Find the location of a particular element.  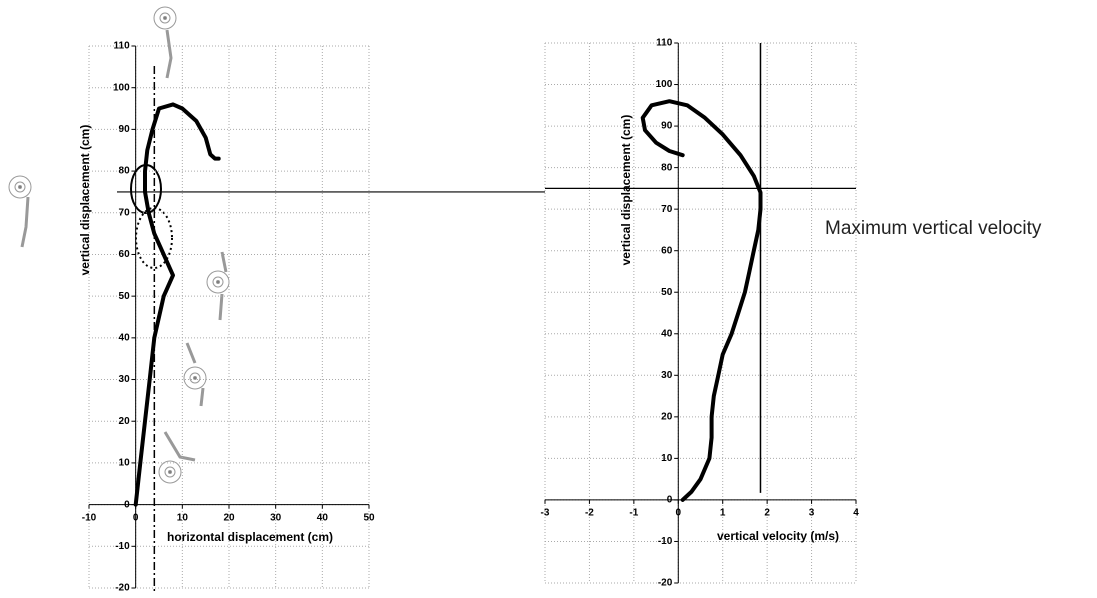

x-tick-label: 10 is located at coordinates (183, 517).